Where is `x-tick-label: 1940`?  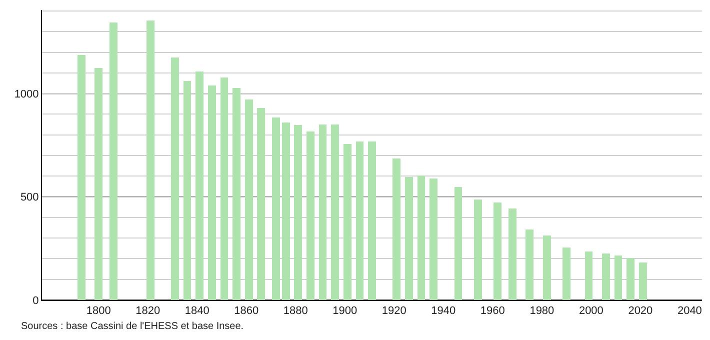 x-tick-label: 1940 is located at coordinates (443, 311).